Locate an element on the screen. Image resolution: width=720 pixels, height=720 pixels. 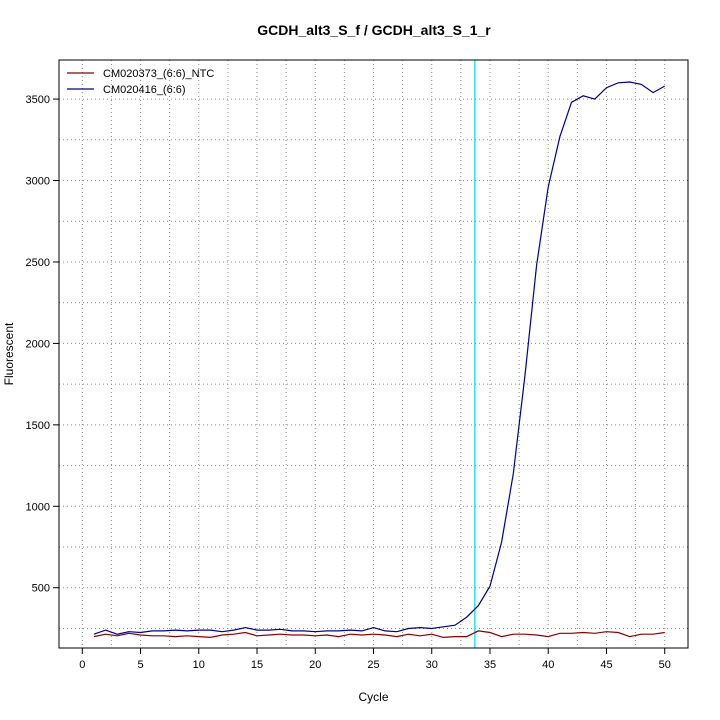
y-axis-label: Fluorescent is located at coordinates (9, 353).